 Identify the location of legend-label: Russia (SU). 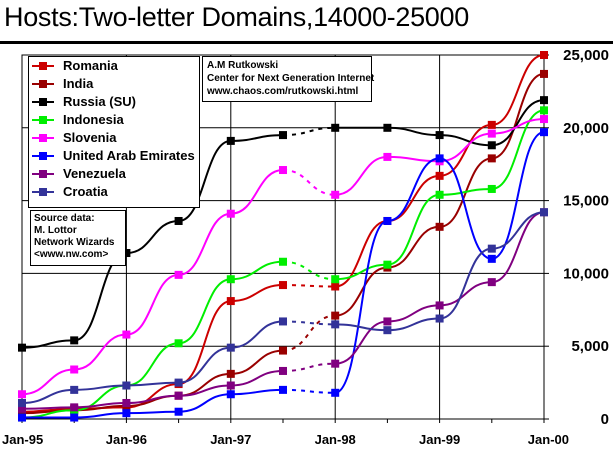
(99, 101).